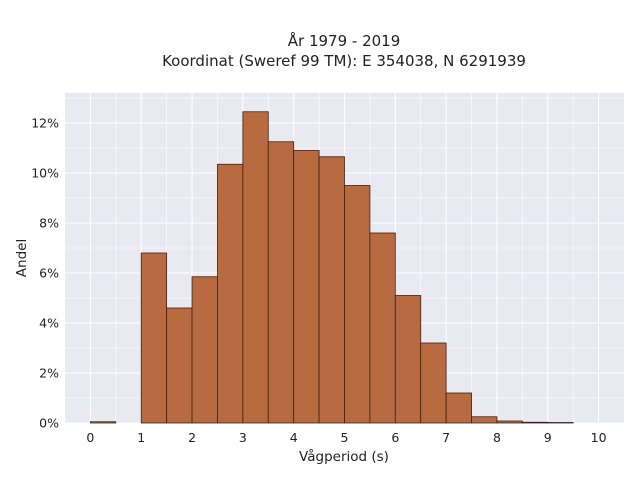 Image resolution: width=640 pixels, height=480 pixels. Describe the element at coordinates (243, 437) in the screenshot. I see `x-tick-label: 3` at that location.